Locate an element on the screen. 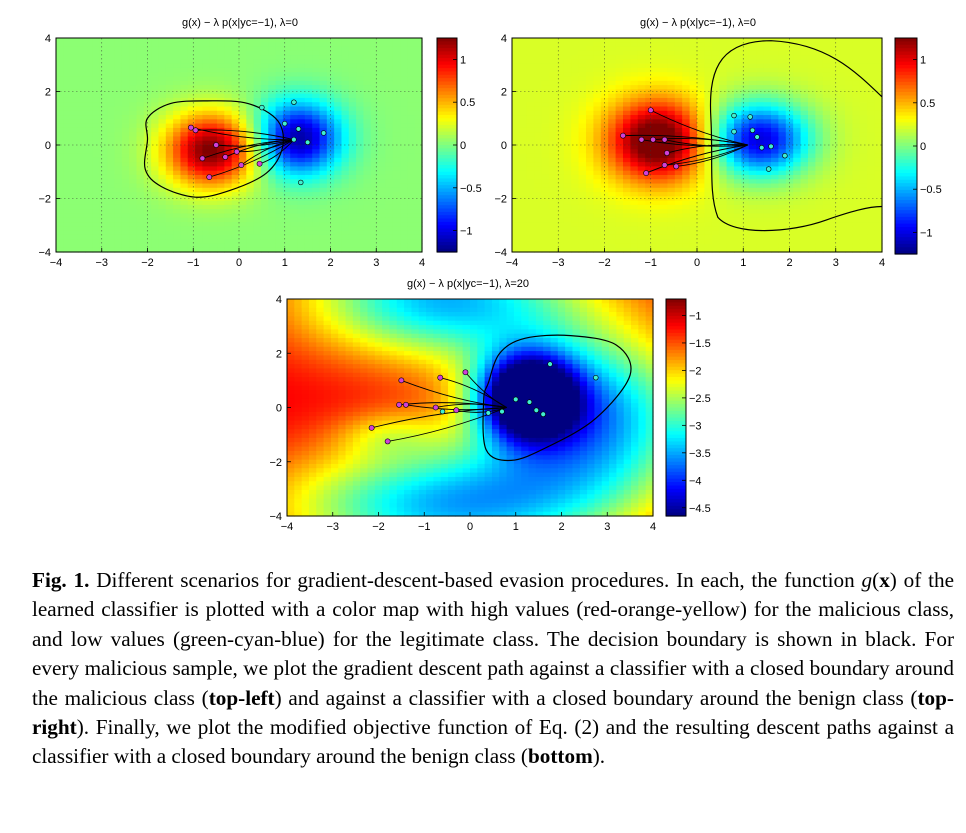 The height and width of the screenshot is (833, 966). colorbar-tick-label: 0.5 is located at coordinates (467, 103).